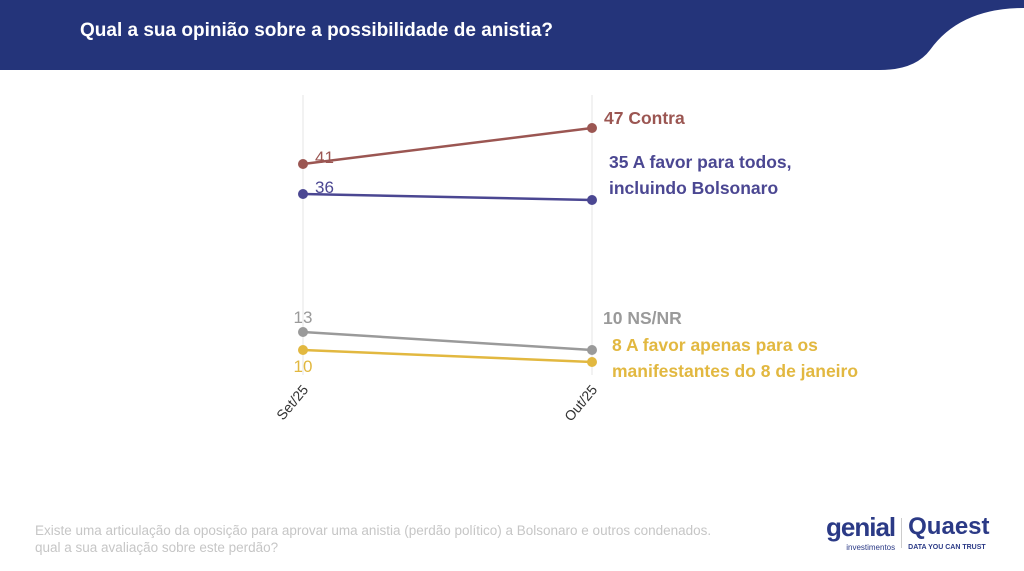  What do you see at coordinates (580, 402) in the screenshot?
I see `x-tick-label: Out/25` at bounding box center [580, 402].